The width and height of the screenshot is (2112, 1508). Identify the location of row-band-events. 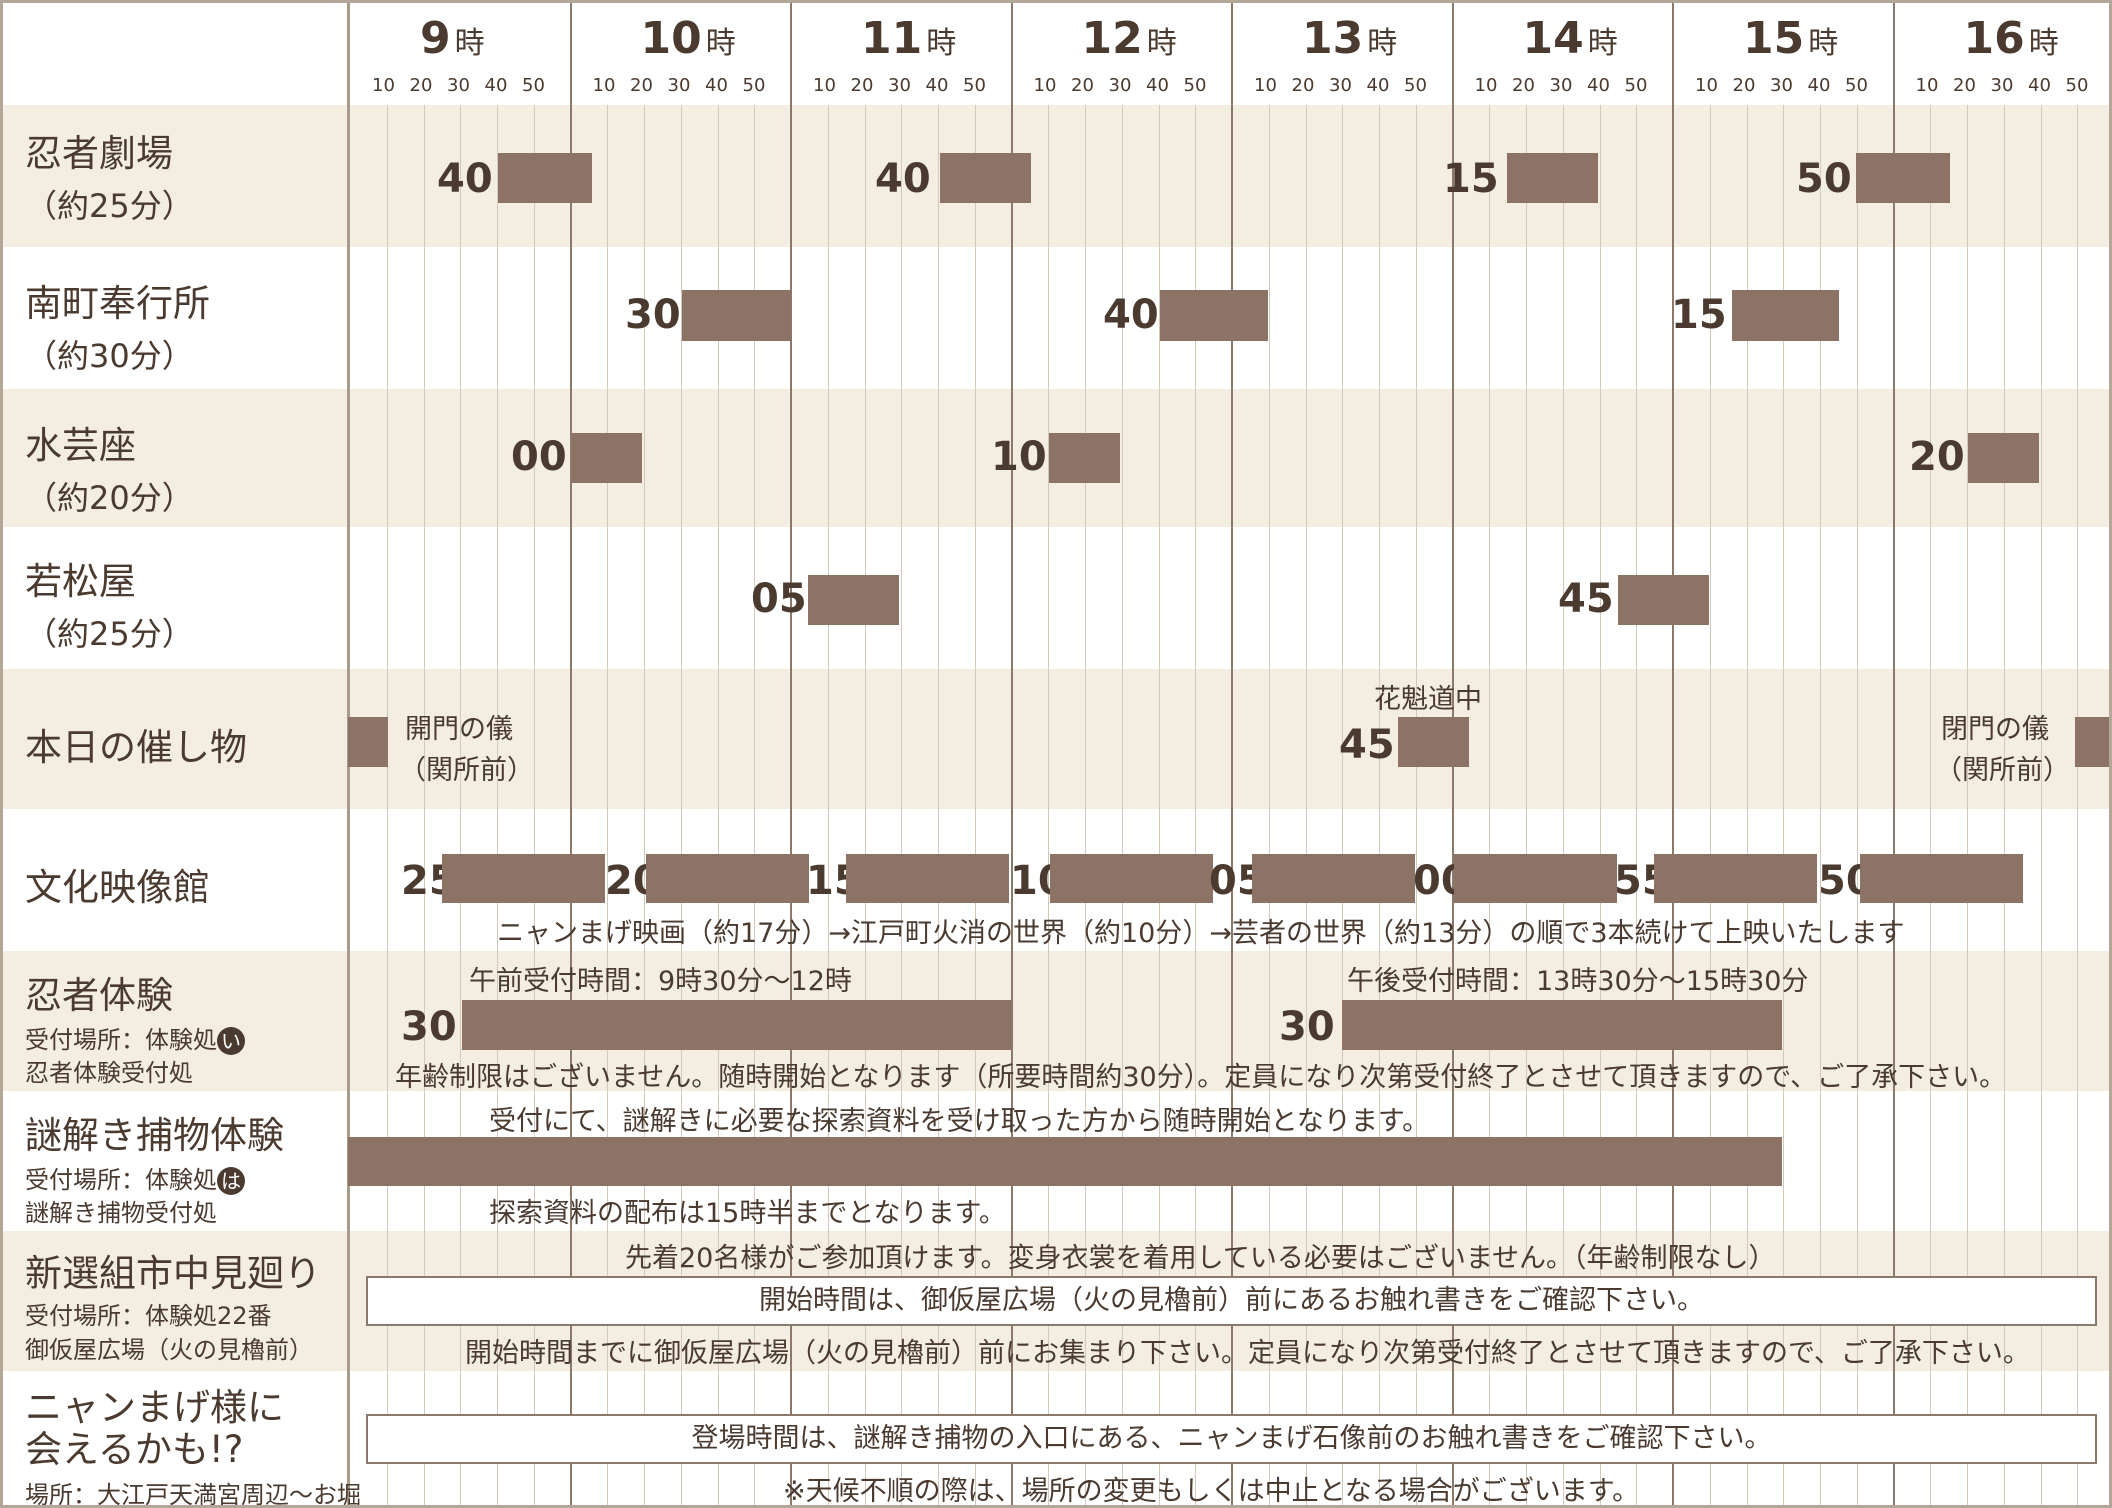
(1056, 739).